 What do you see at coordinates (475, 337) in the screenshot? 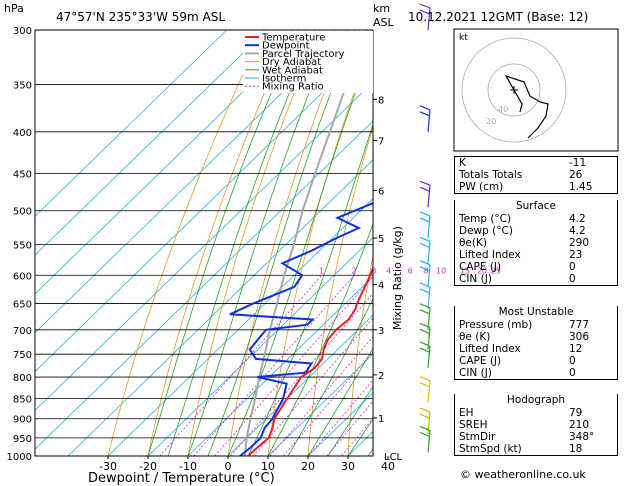
I see `row-label: θe (K)` at bounding box center [475, 337].